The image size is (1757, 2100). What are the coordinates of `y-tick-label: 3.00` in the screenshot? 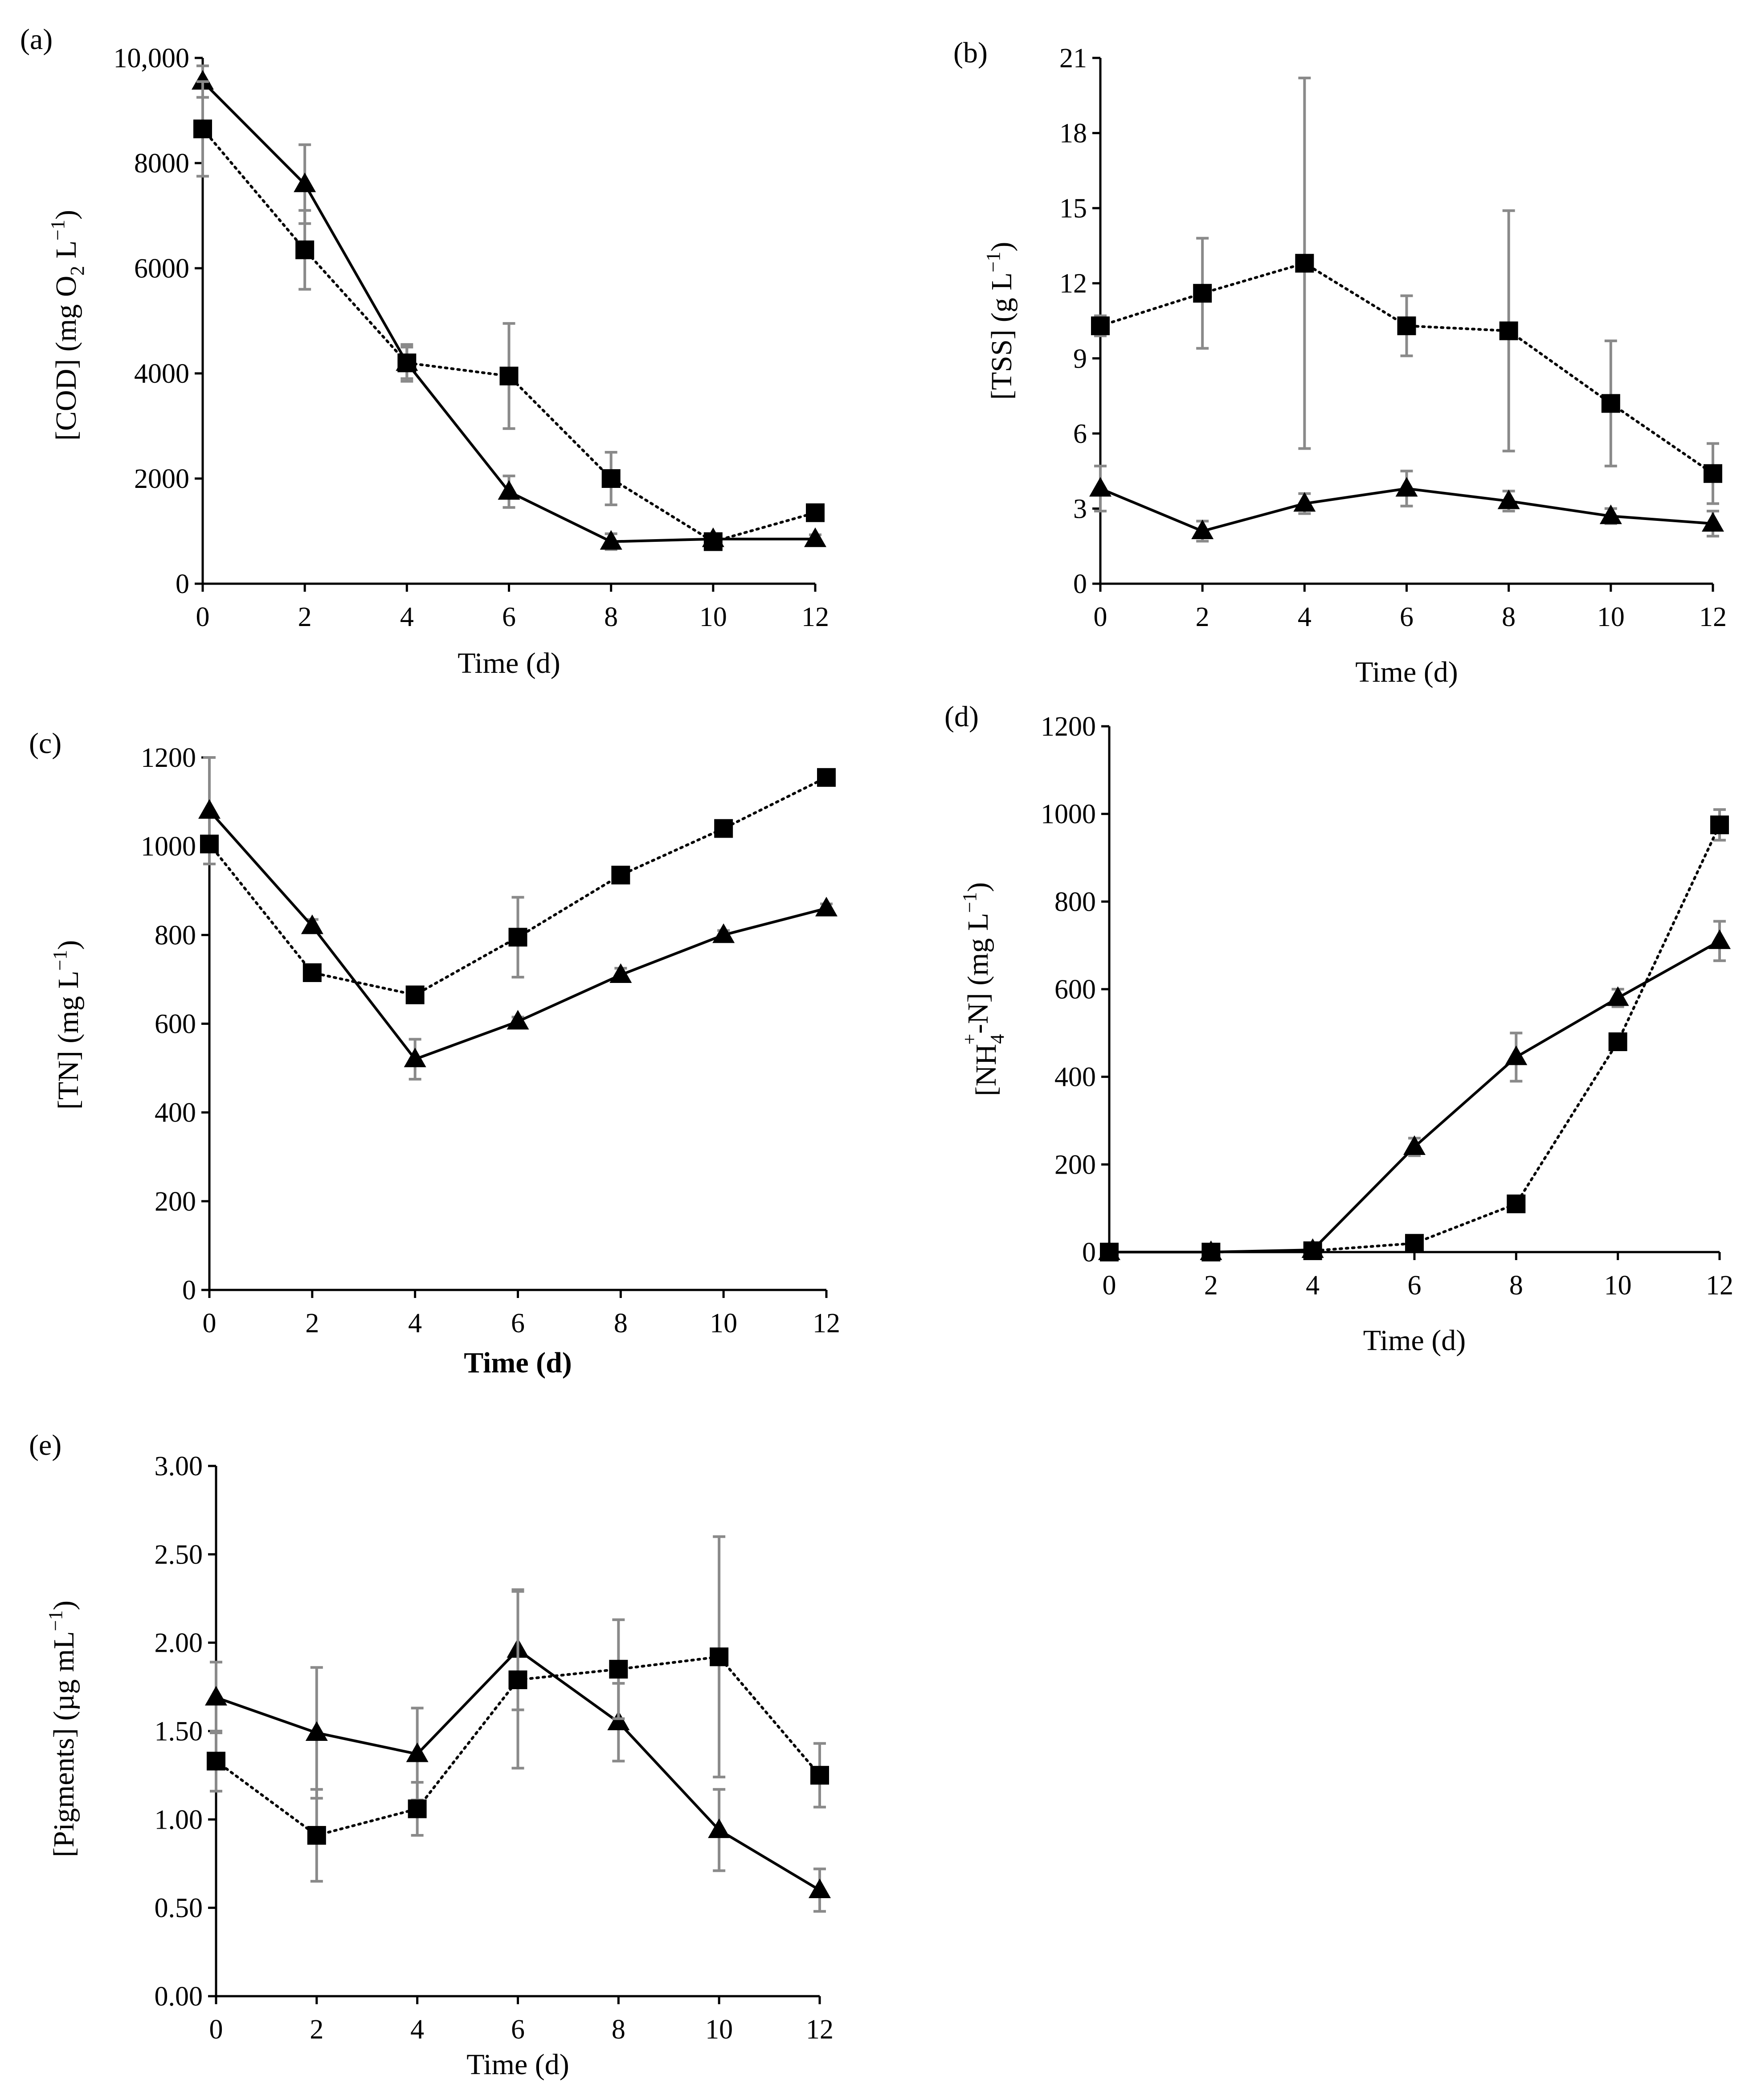 It's located at (179, 1466).